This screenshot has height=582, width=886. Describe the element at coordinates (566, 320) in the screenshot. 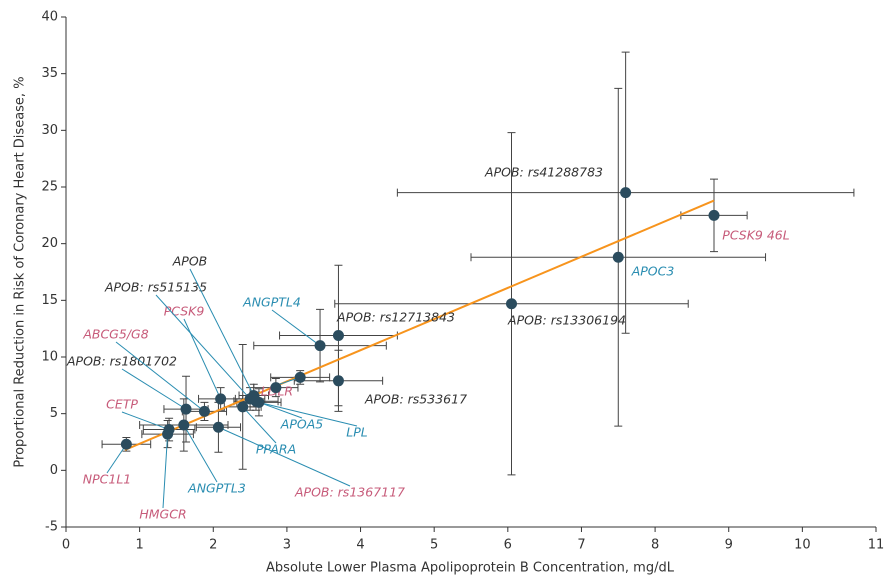

I see `point-label: APOB: rs13306194` at that location.